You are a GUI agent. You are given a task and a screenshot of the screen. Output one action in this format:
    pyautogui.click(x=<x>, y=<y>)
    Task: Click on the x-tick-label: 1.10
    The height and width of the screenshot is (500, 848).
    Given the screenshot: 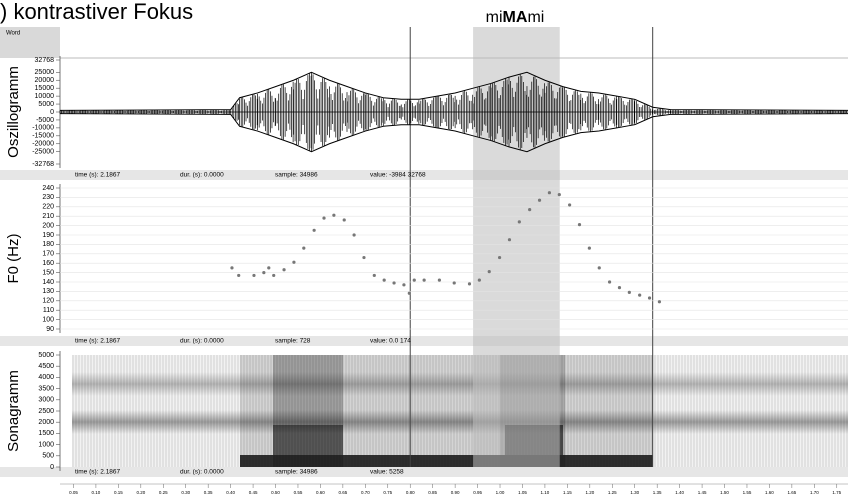 What is the action you would take?
    pyautogui.click(x=545, y=492)
    